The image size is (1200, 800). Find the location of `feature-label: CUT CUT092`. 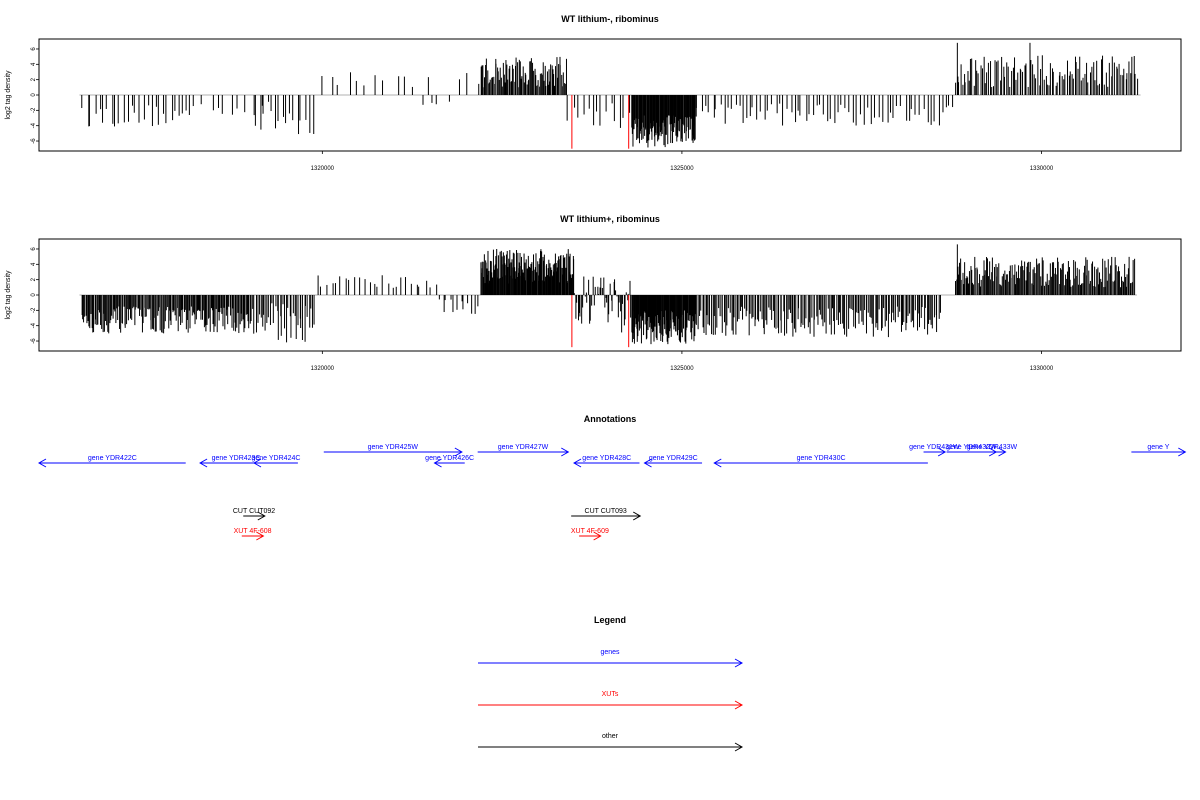

feature-label: CUT CUT092 is located at coordinates (254, 511).